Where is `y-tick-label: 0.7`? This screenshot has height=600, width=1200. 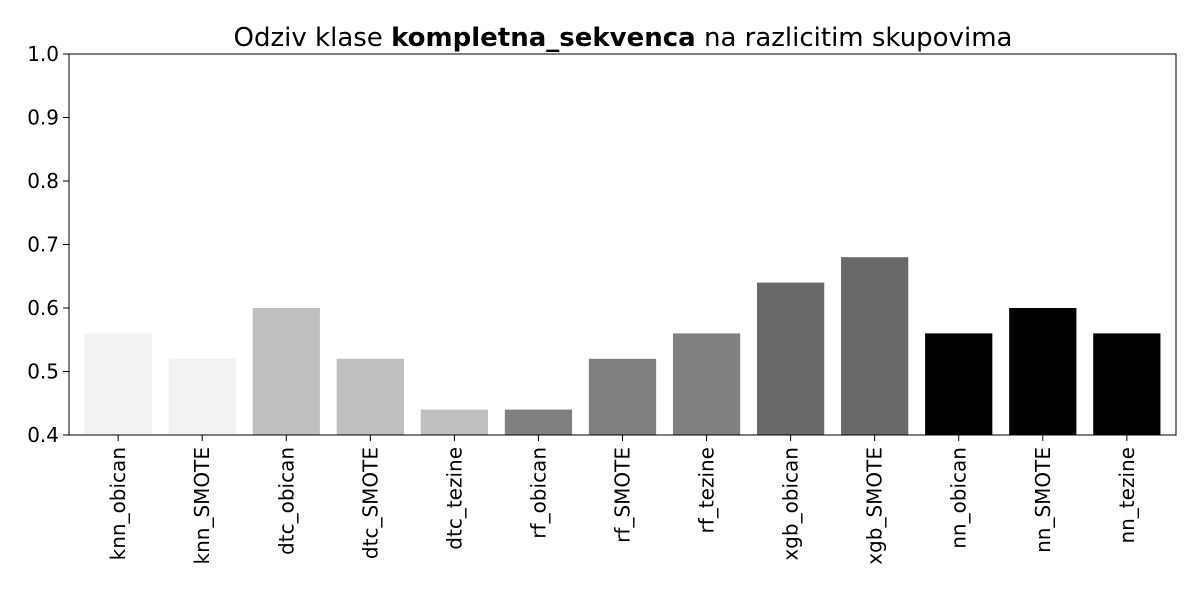 y-tick-label: 0.7 is located at coordinates (43, 245).